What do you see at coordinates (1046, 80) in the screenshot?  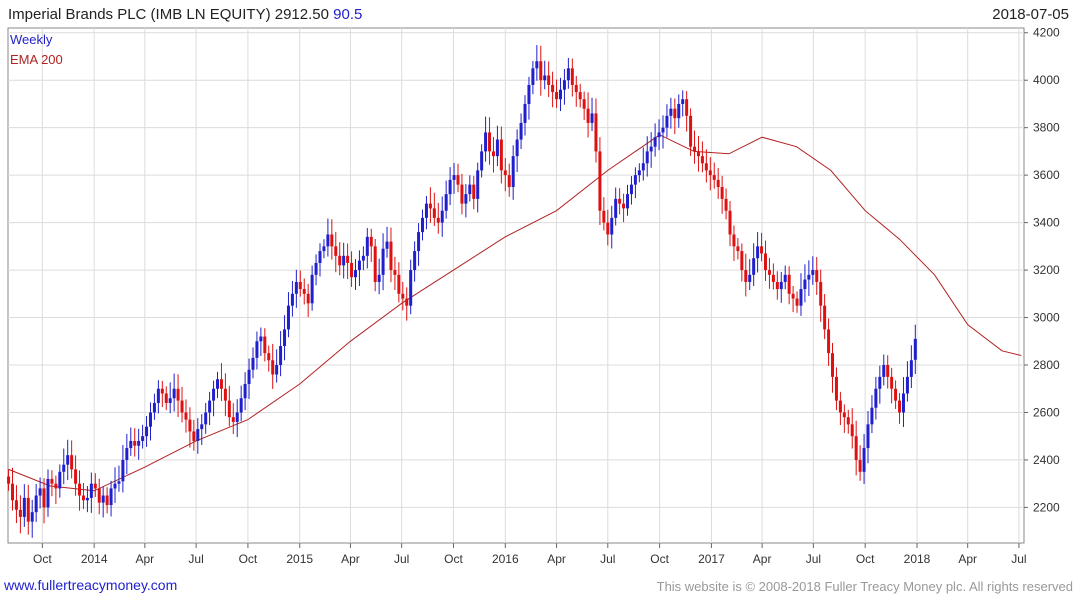 I see `y-tick-label: 4000` at bounding box center [1046, 80].